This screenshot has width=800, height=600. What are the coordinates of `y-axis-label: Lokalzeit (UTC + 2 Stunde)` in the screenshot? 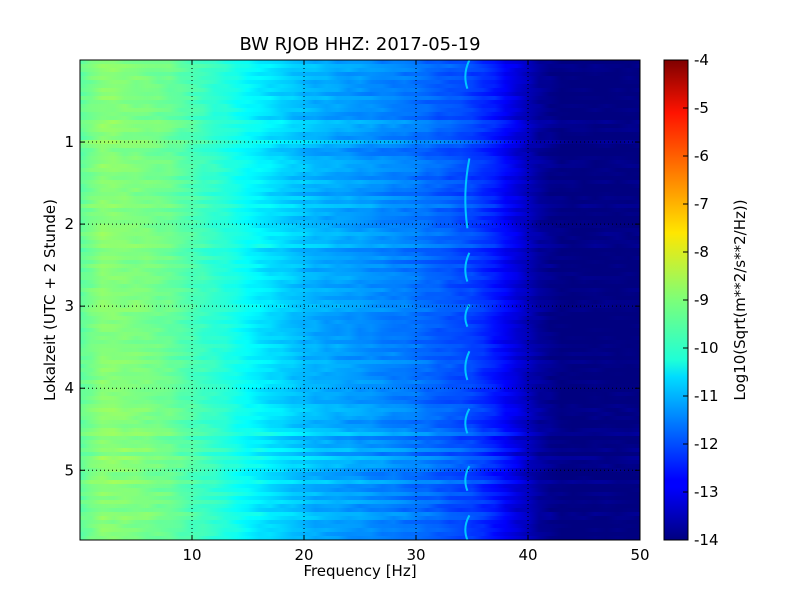 It's located at (50, 300).